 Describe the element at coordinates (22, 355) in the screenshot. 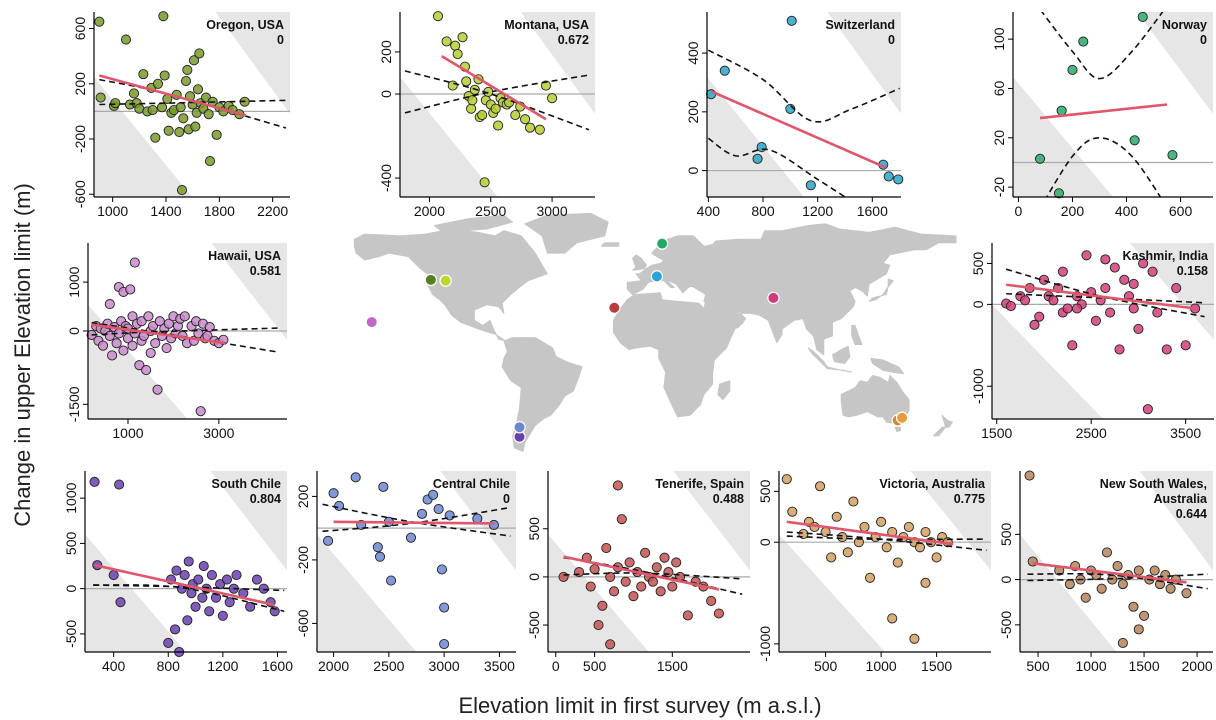

I see `y-axis-label: Change in upper Elevation limit (m)` at that location.